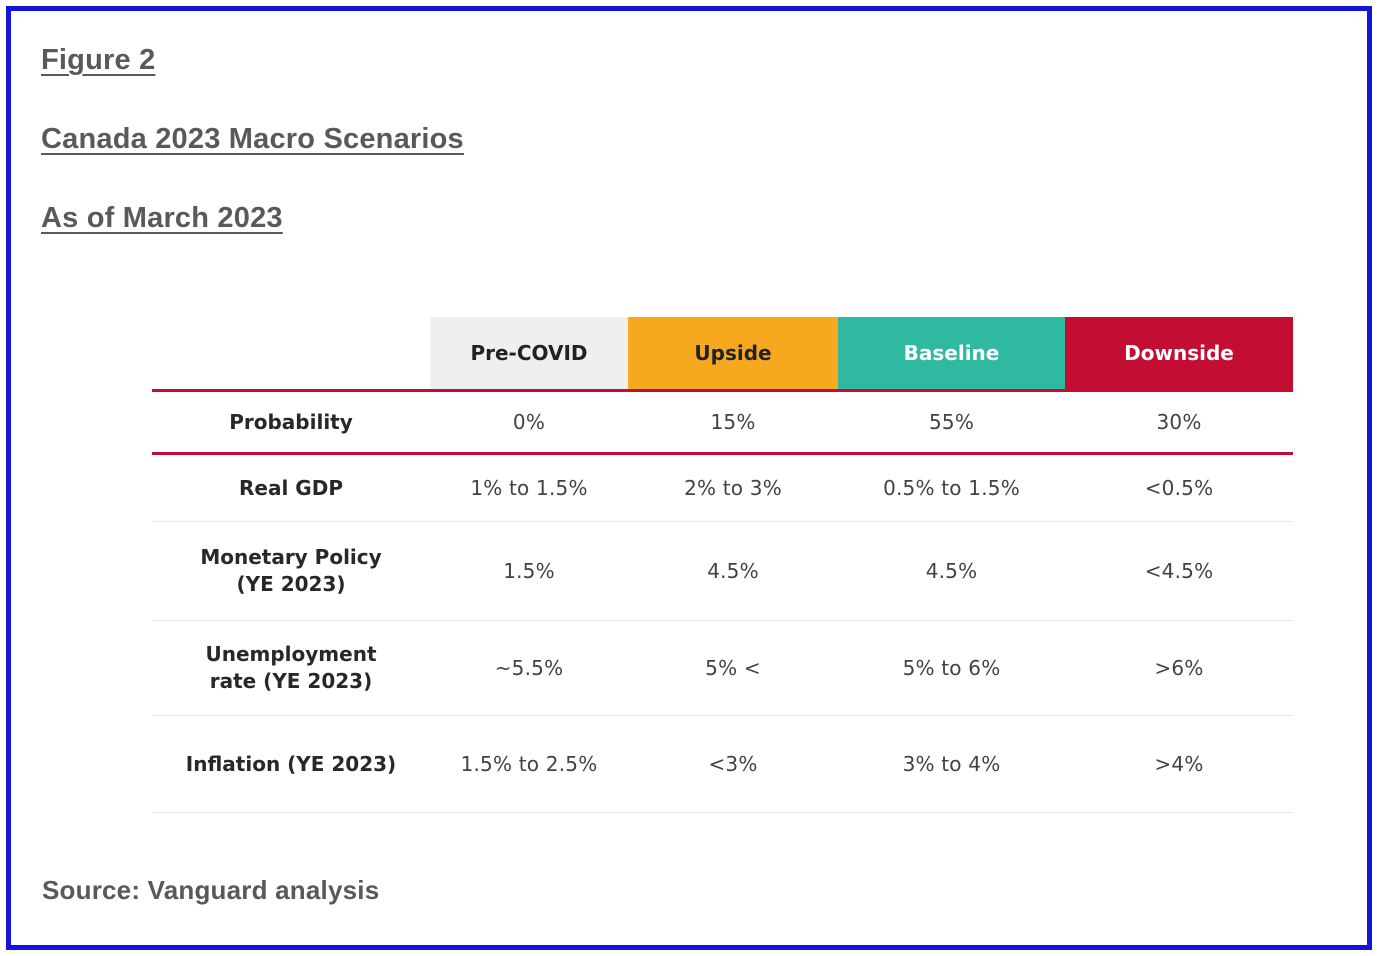 This screenshot has height=956, width=1378. Describe the element at coordinates (951, 668) in the screenshot. I see `table-cell: 5% to 6%` at that location.